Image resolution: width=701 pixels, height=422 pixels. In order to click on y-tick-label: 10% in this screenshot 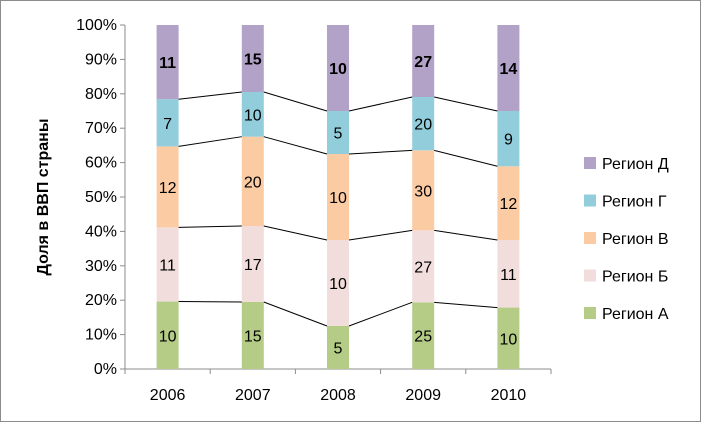, I will do `click(101, 335)`.